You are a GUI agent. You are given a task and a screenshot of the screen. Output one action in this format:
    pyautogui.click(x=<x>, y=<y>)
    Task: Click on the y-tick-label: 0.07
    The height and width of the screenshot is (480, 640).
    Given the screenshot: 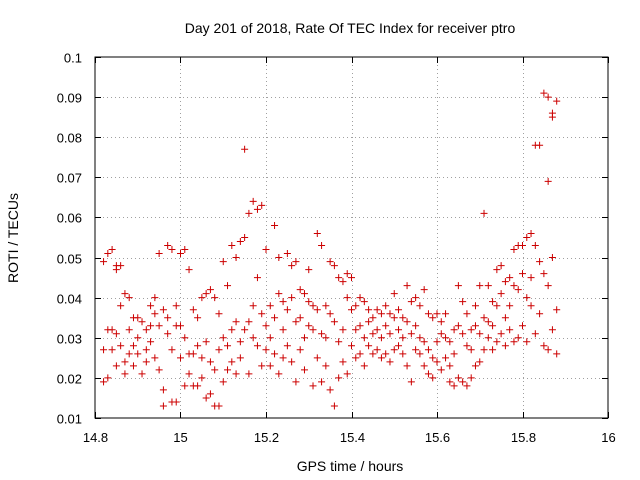 What is the action you would take?
    pyautogui.click(x=69, y=178)
    